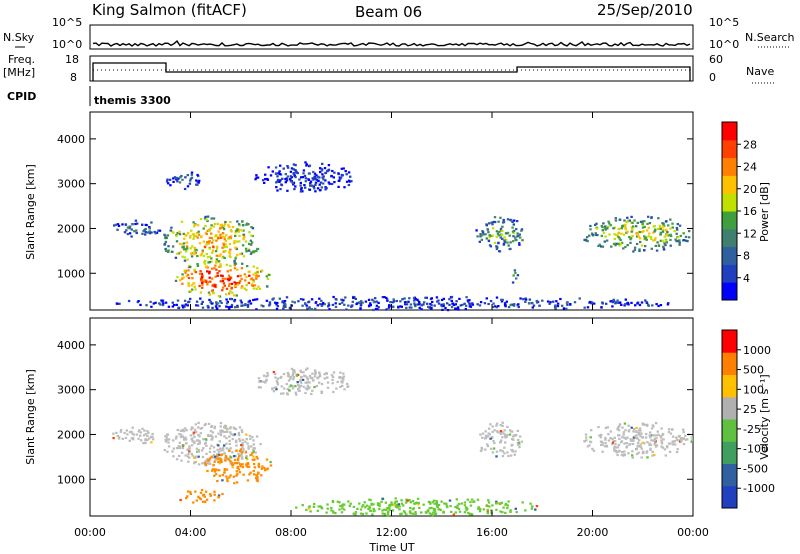  Describe the element at coordinates (724, 22) in the screenshot. I see `nsearch-tick-top: 10^5` at that location.